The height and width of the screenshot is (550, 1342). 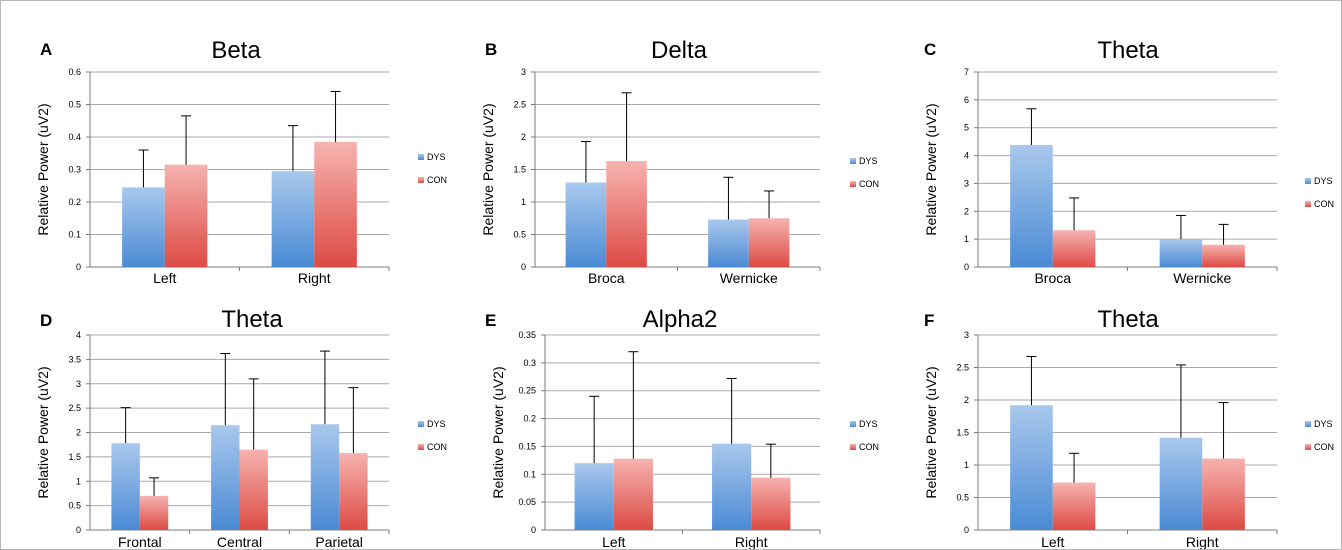 I want to click on y-tick-label: 0.1, so click(x=529, y=474).